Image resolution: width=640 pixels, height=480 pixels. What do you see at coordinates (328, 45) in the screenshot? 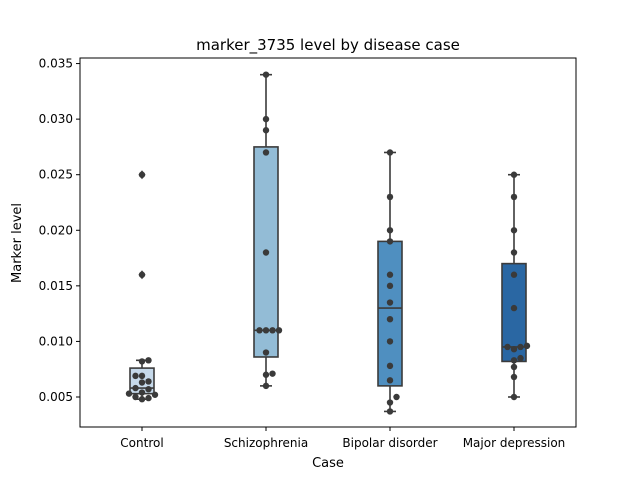
I see `chart-title: marker_3735 level by disease case` at bounding box center [328, 45].